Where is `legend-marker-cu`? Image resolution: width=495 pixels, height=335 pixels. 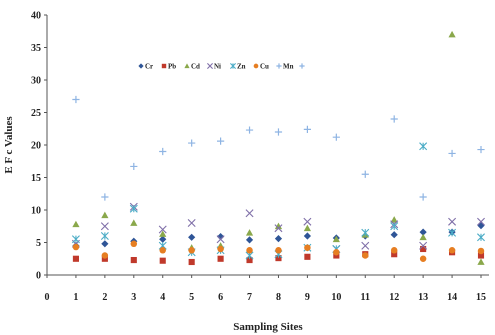
legend-marker-cu is located at coordinates (256, 66).